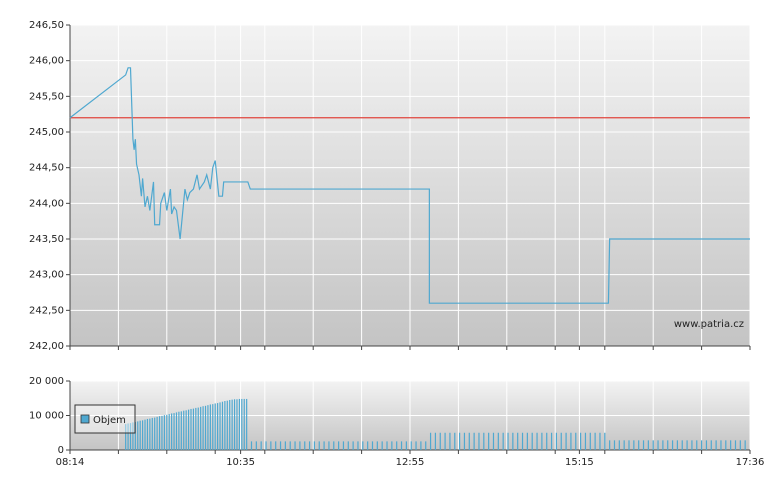 The width and height of the screenshot is (780, 494). Describe the element at coordinates (750, 462) in the screenshot. I see `x-tick-label: 17:36` at that location.